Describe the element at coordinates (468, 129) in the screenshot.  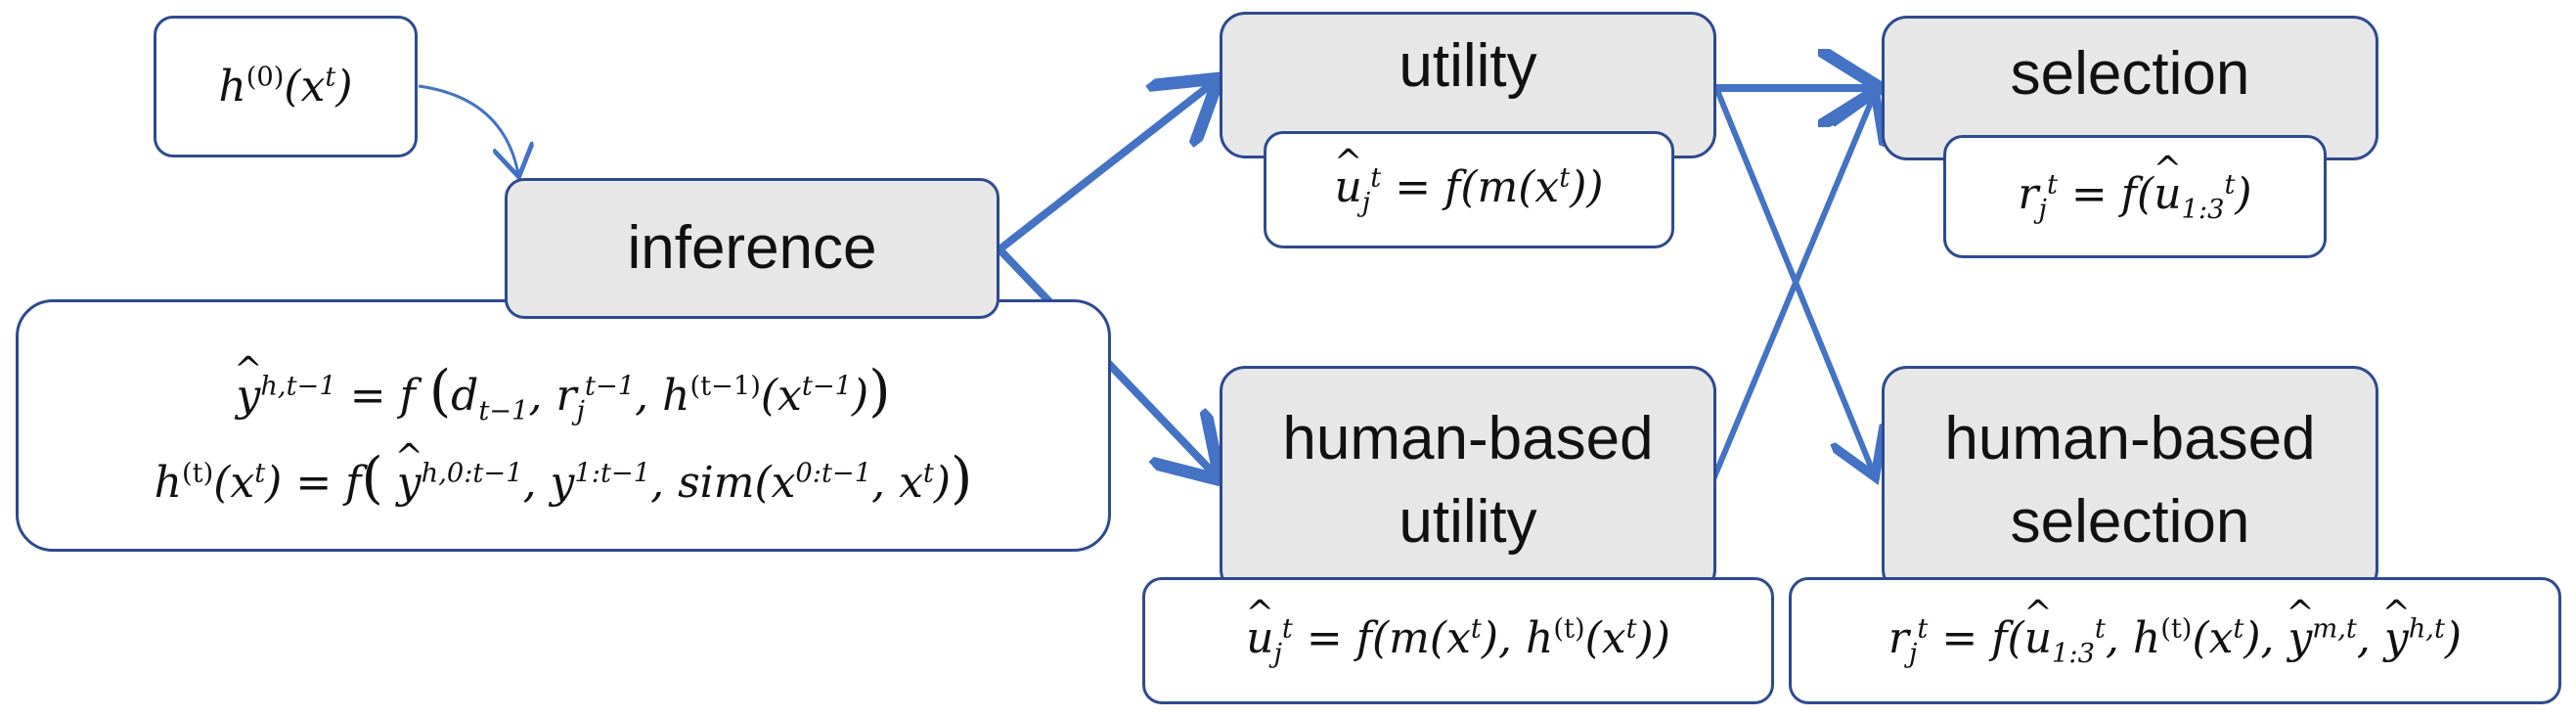
I see `arrow-init-to-inference` at that location.